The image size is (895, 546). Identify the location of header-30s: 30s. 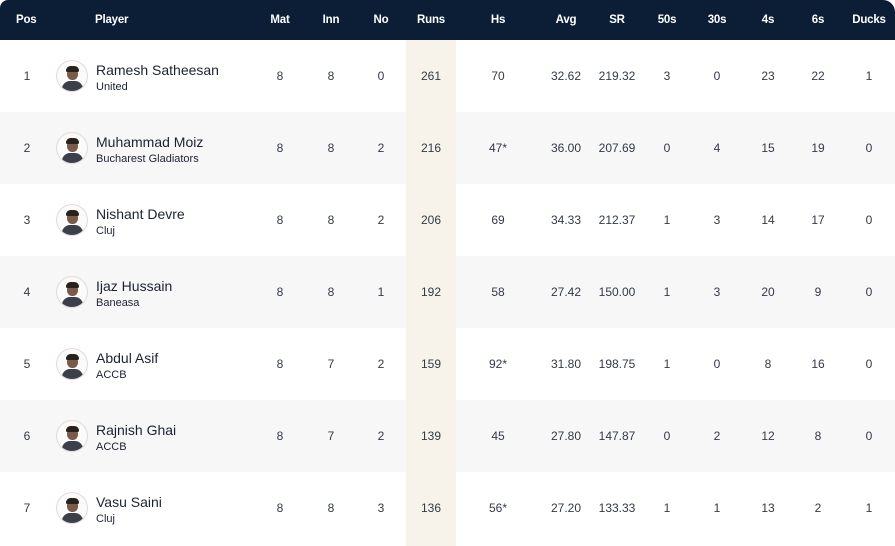
(717, 20).